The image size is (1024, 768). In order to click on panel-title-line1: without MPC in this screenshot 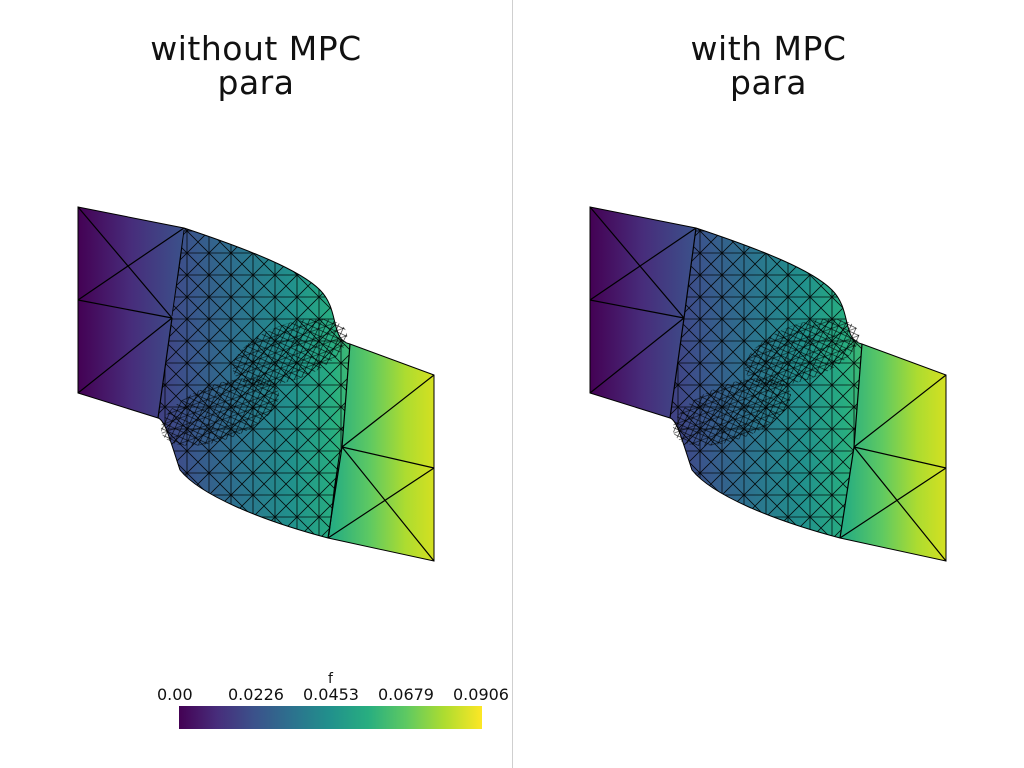, I will do `click(256, 48)`.